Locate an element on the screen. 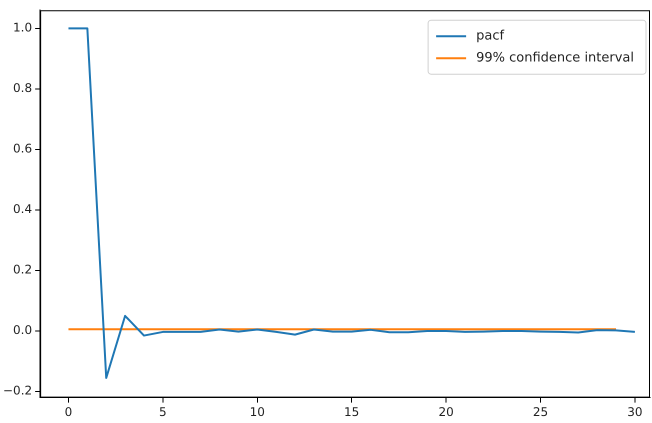  y-tick-label: 0.2 is located at coordinates (22, 269).